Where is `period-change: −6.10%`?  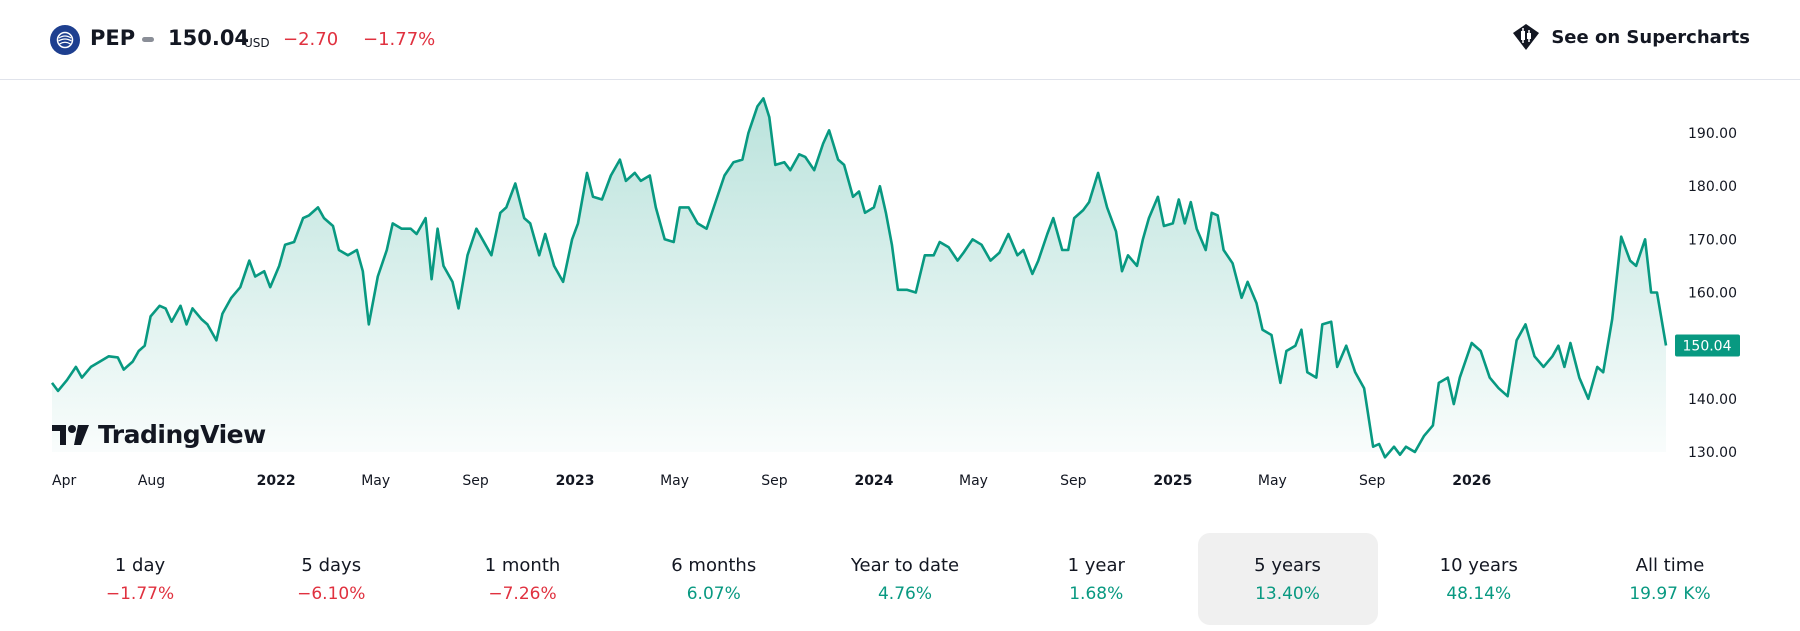
period-change: −6.10% is located at coordinates (331, 593).